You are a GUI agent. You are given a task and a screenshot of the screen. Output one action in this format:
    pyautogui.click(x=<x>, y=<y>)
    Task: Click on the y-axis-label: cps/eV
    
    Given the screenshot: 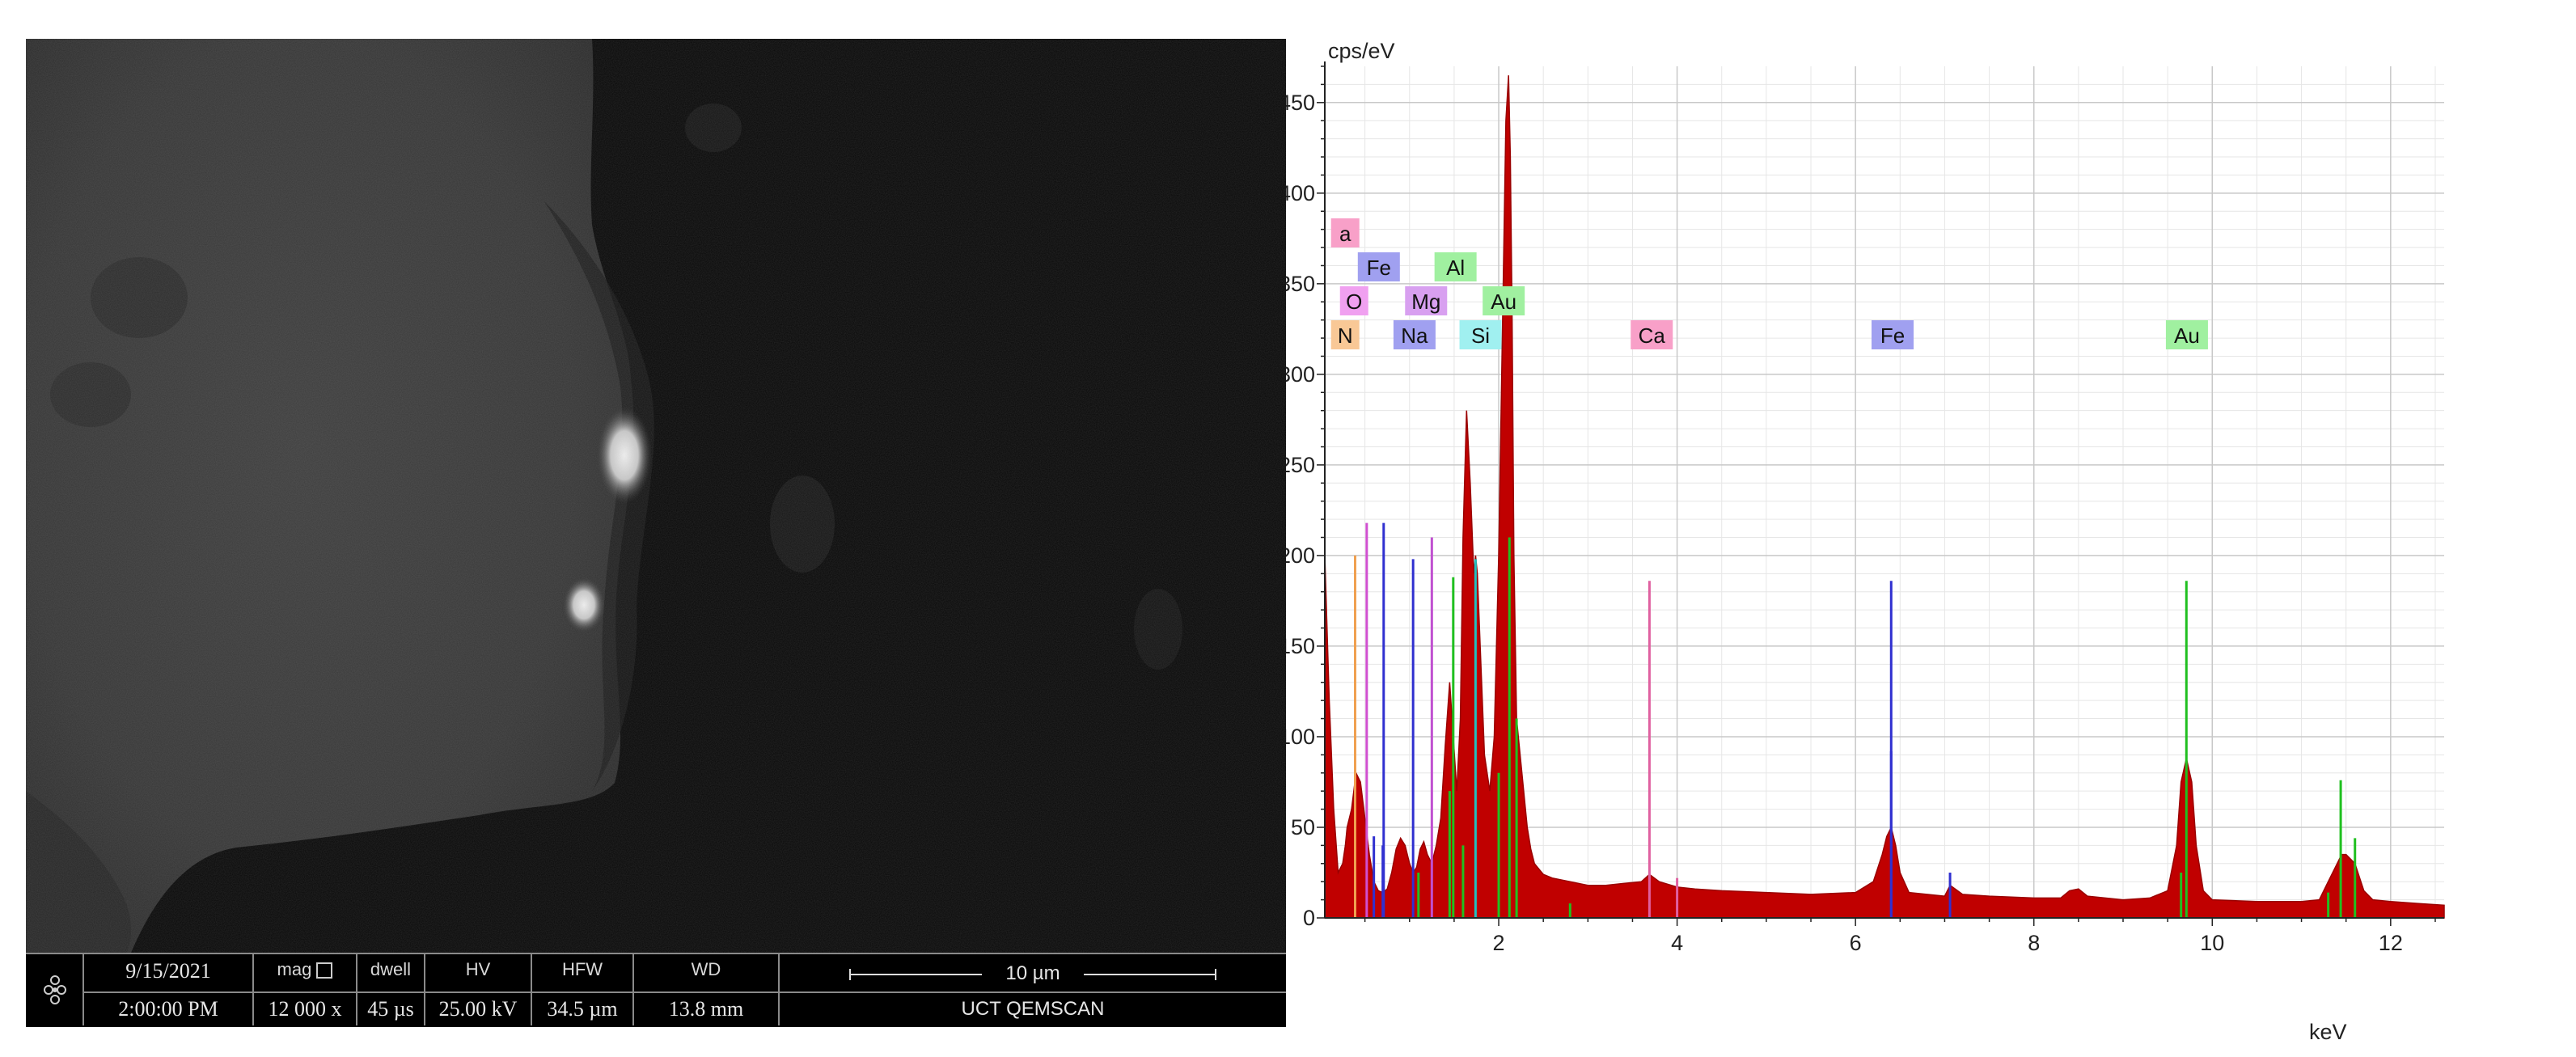 What is the action you would take?
    pyautogui.click(x=1361, y=51)
    